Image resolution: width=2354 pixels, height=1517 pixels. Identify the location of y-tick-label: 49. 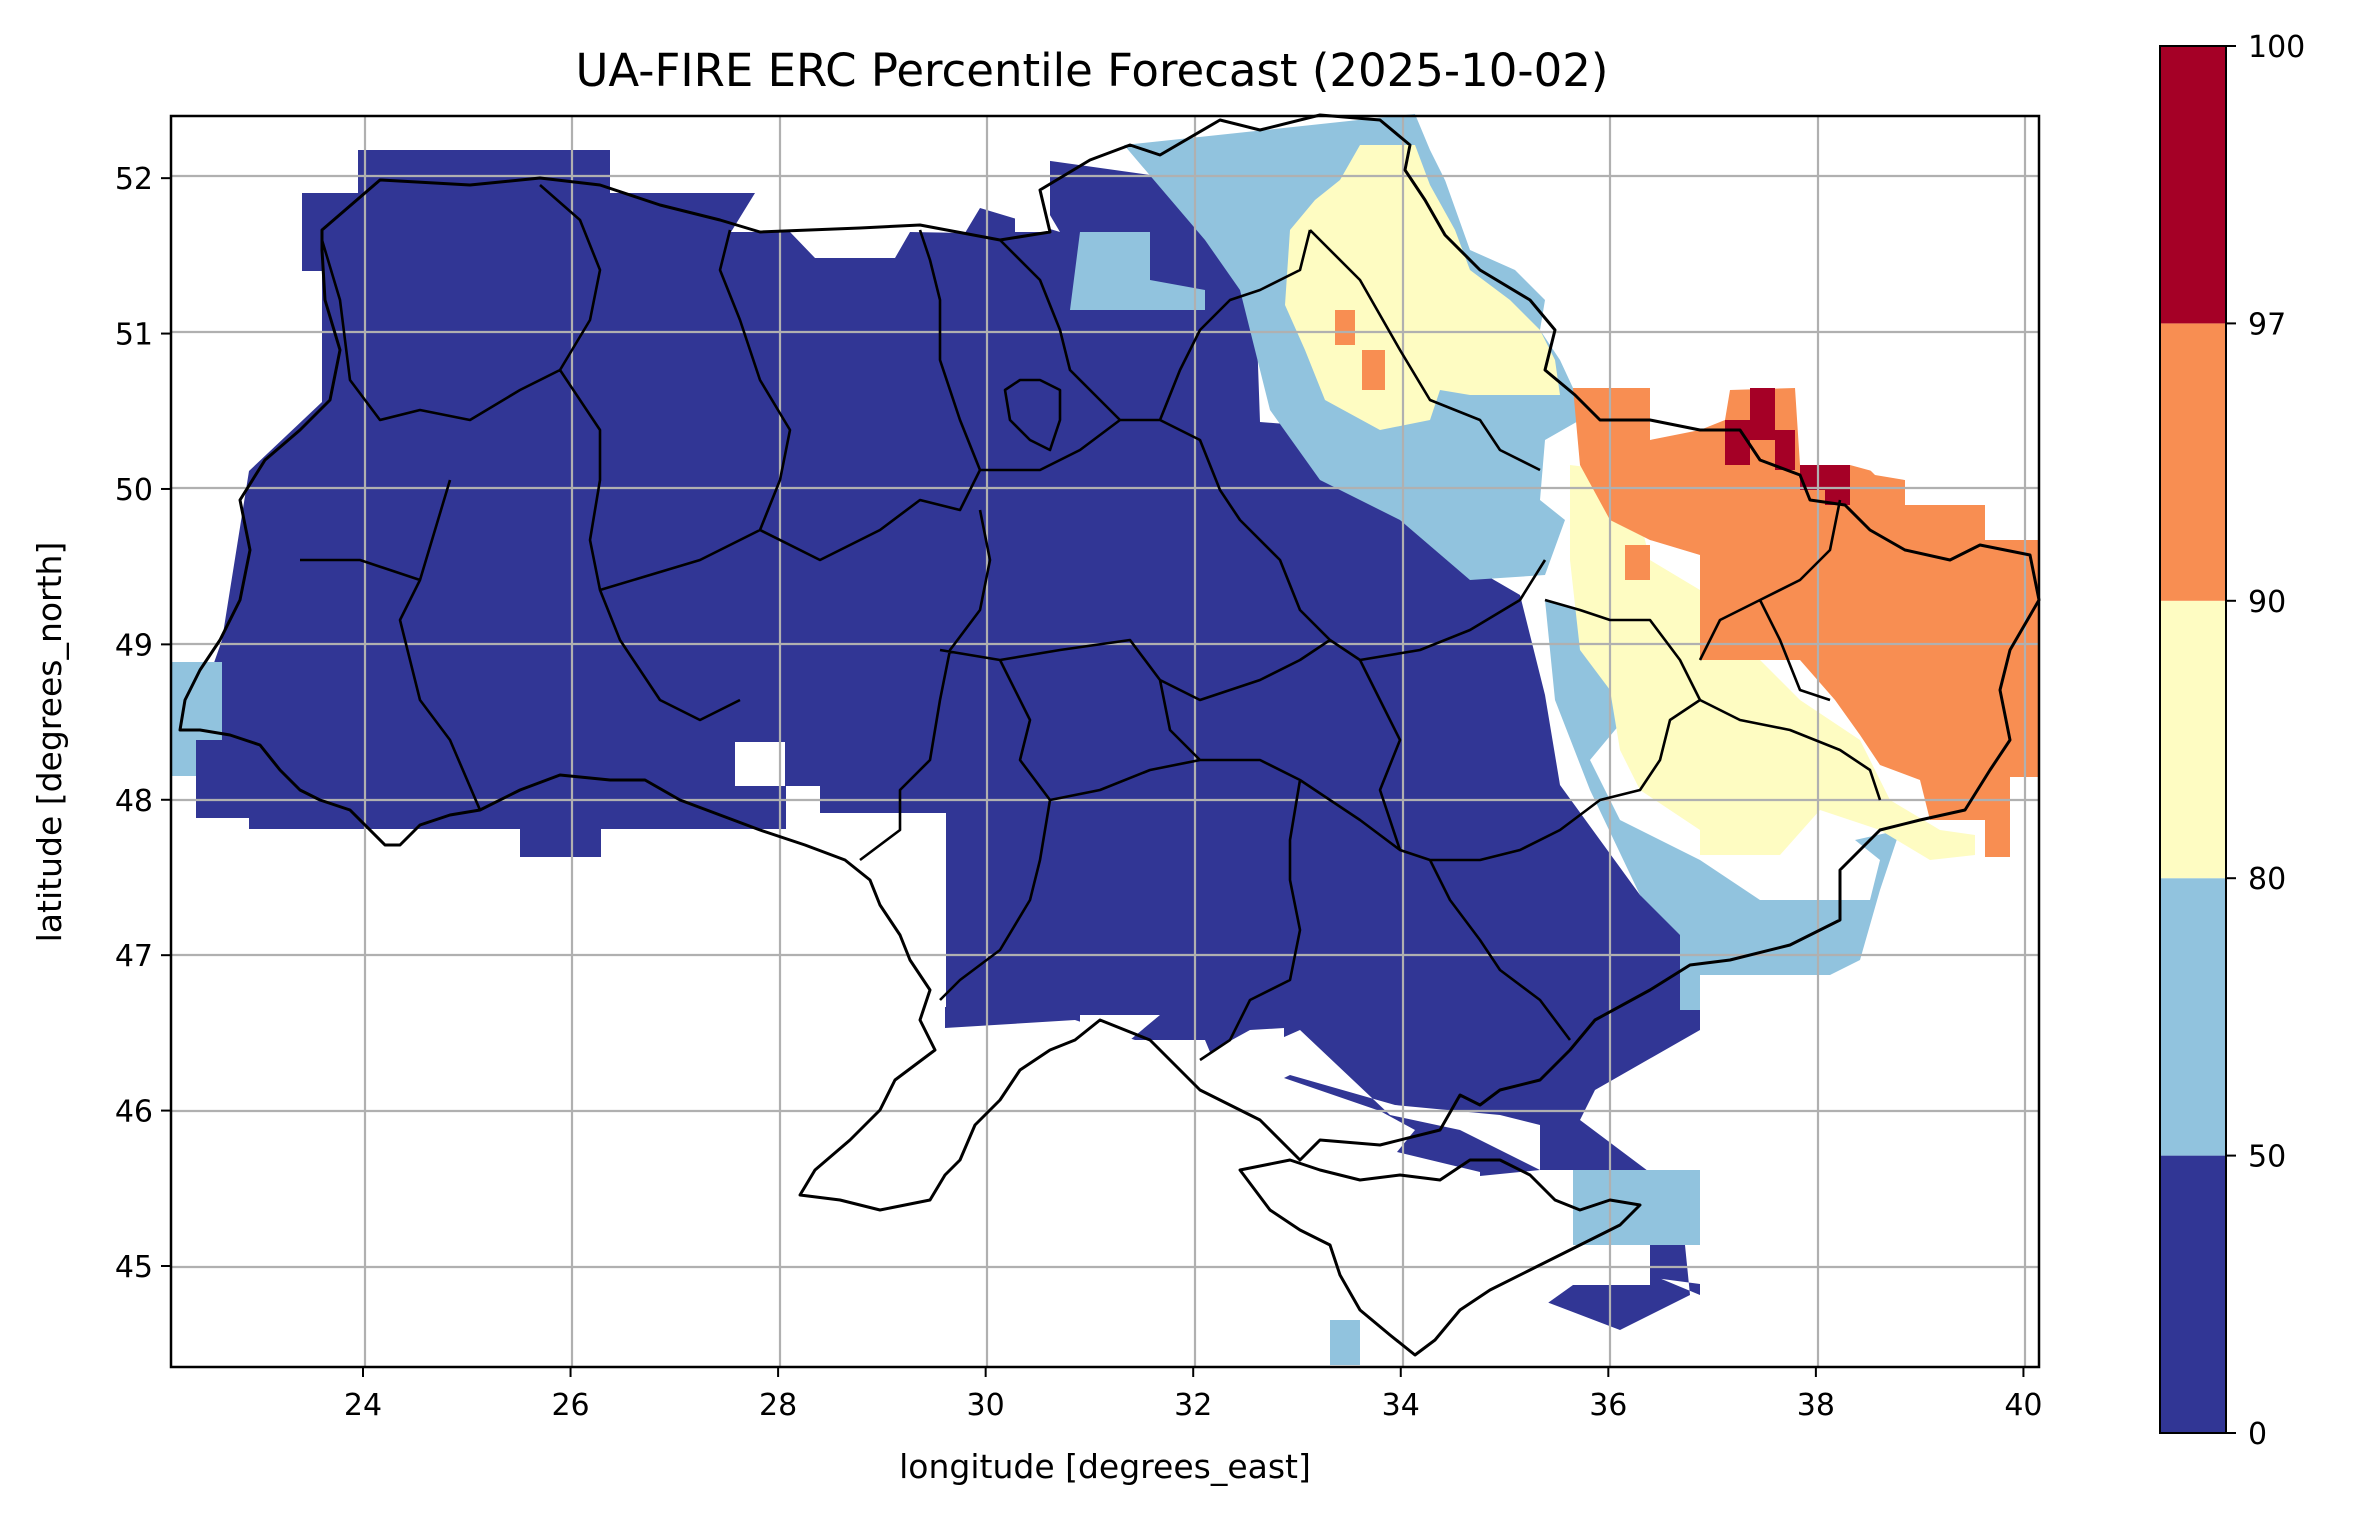
(134, 645).